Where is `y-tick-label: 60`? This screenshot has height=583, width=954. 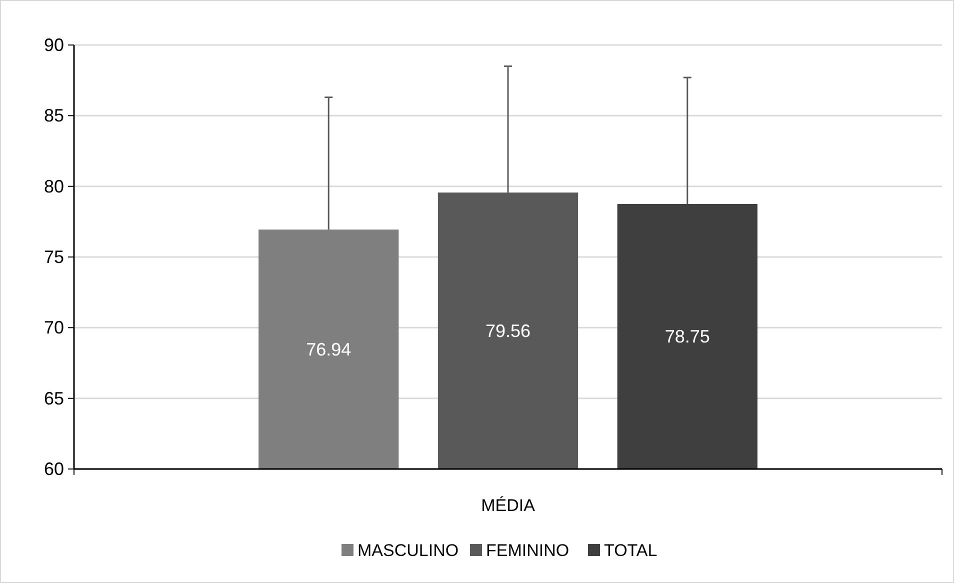 y-tick-label: 60 is located at coordinates (54, 469).